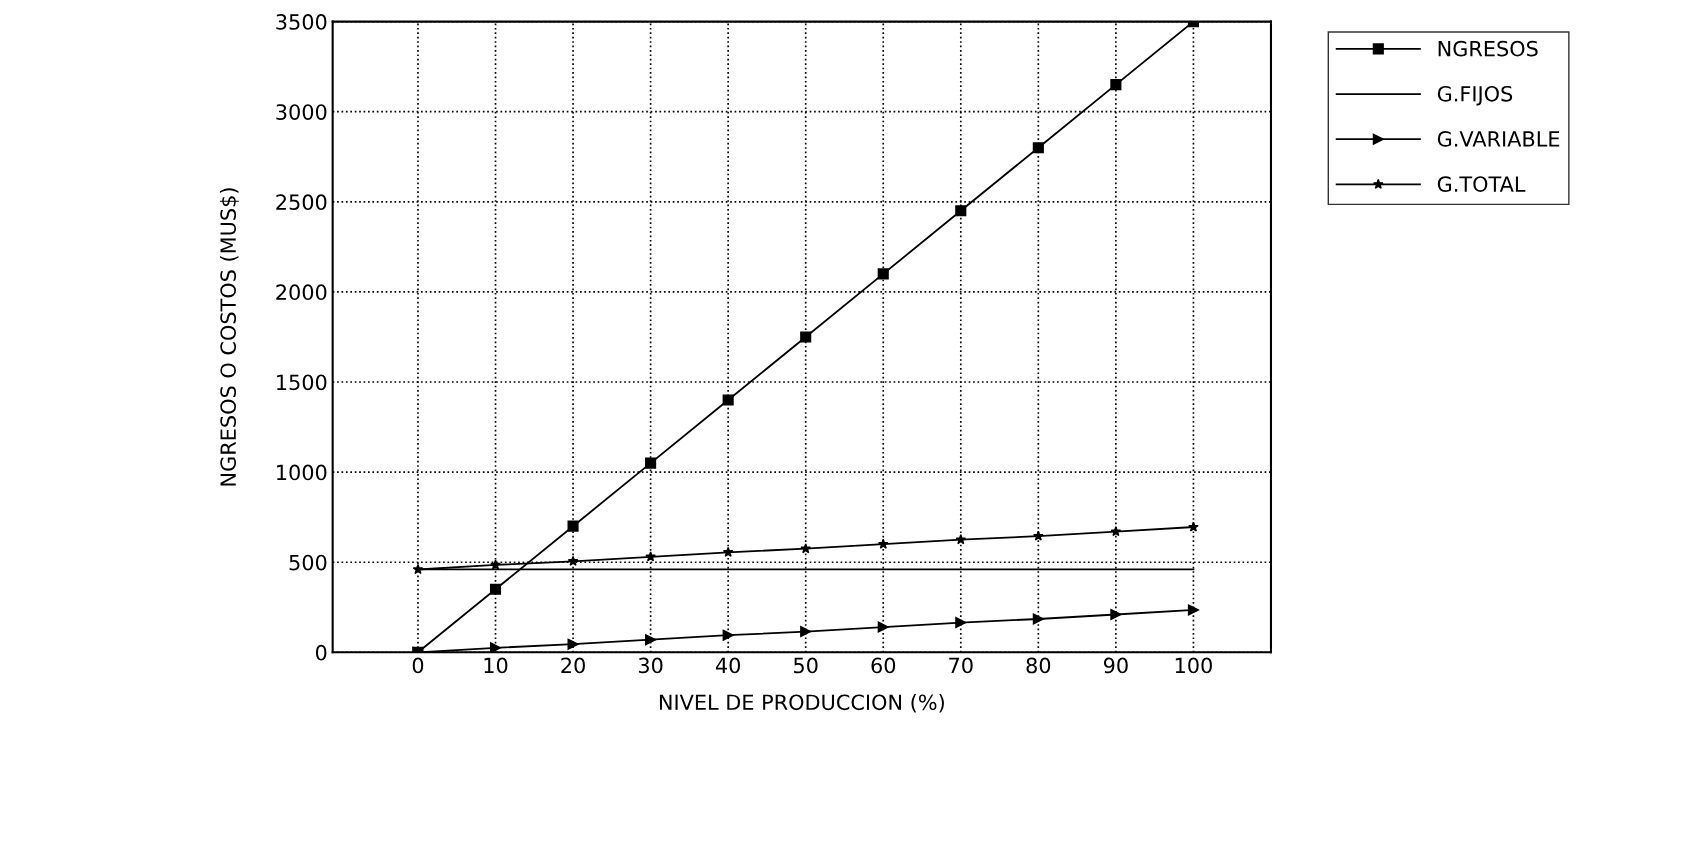 Image resolution: width=1706 pixels, height=864 pixels. Describe the element at coordinates (650, 665) in the screenshot. I see `x-tick-label: 30` at that location.